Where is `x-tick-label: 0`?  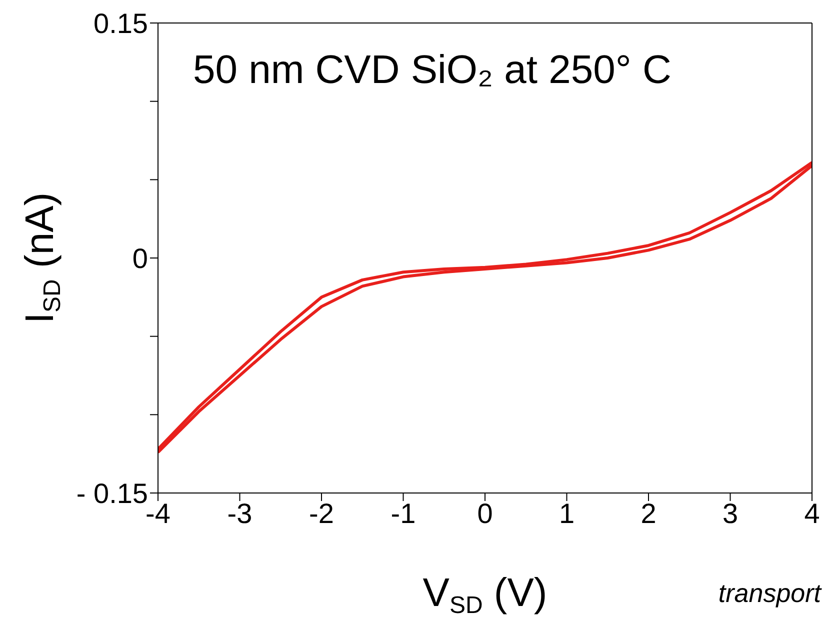
x-tick-label: 0 is located at coordinates (485, 513).